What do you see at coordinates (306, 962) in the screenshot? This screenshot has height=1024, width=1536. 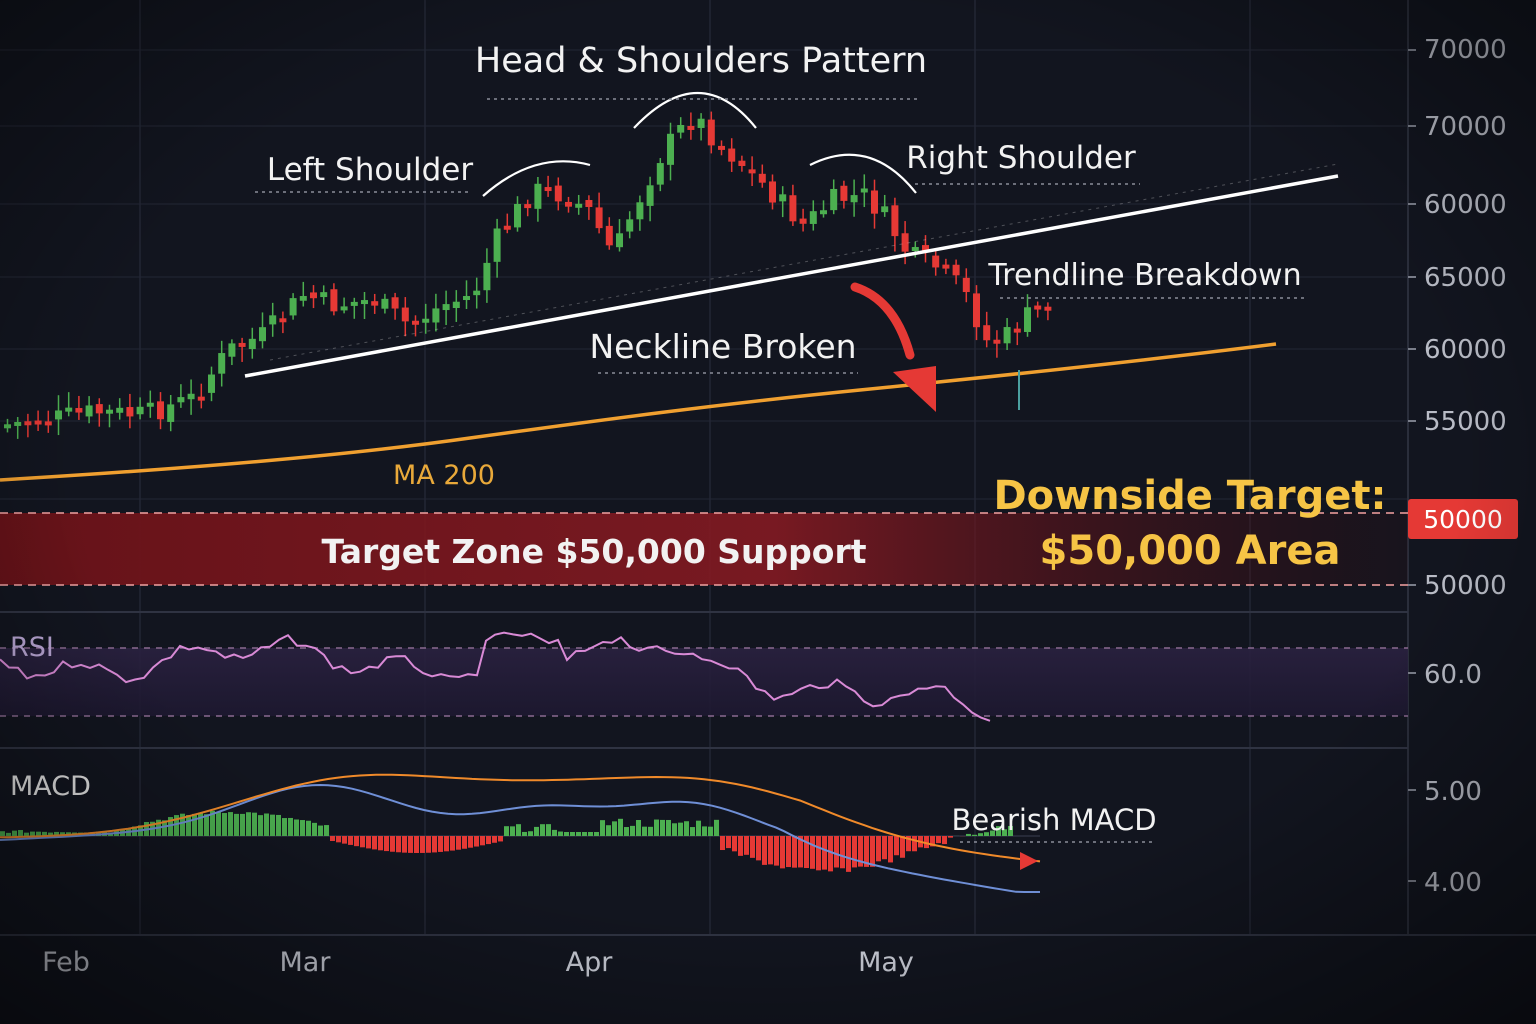 I see `month-label: Mar` at bounding box center [306, 962].